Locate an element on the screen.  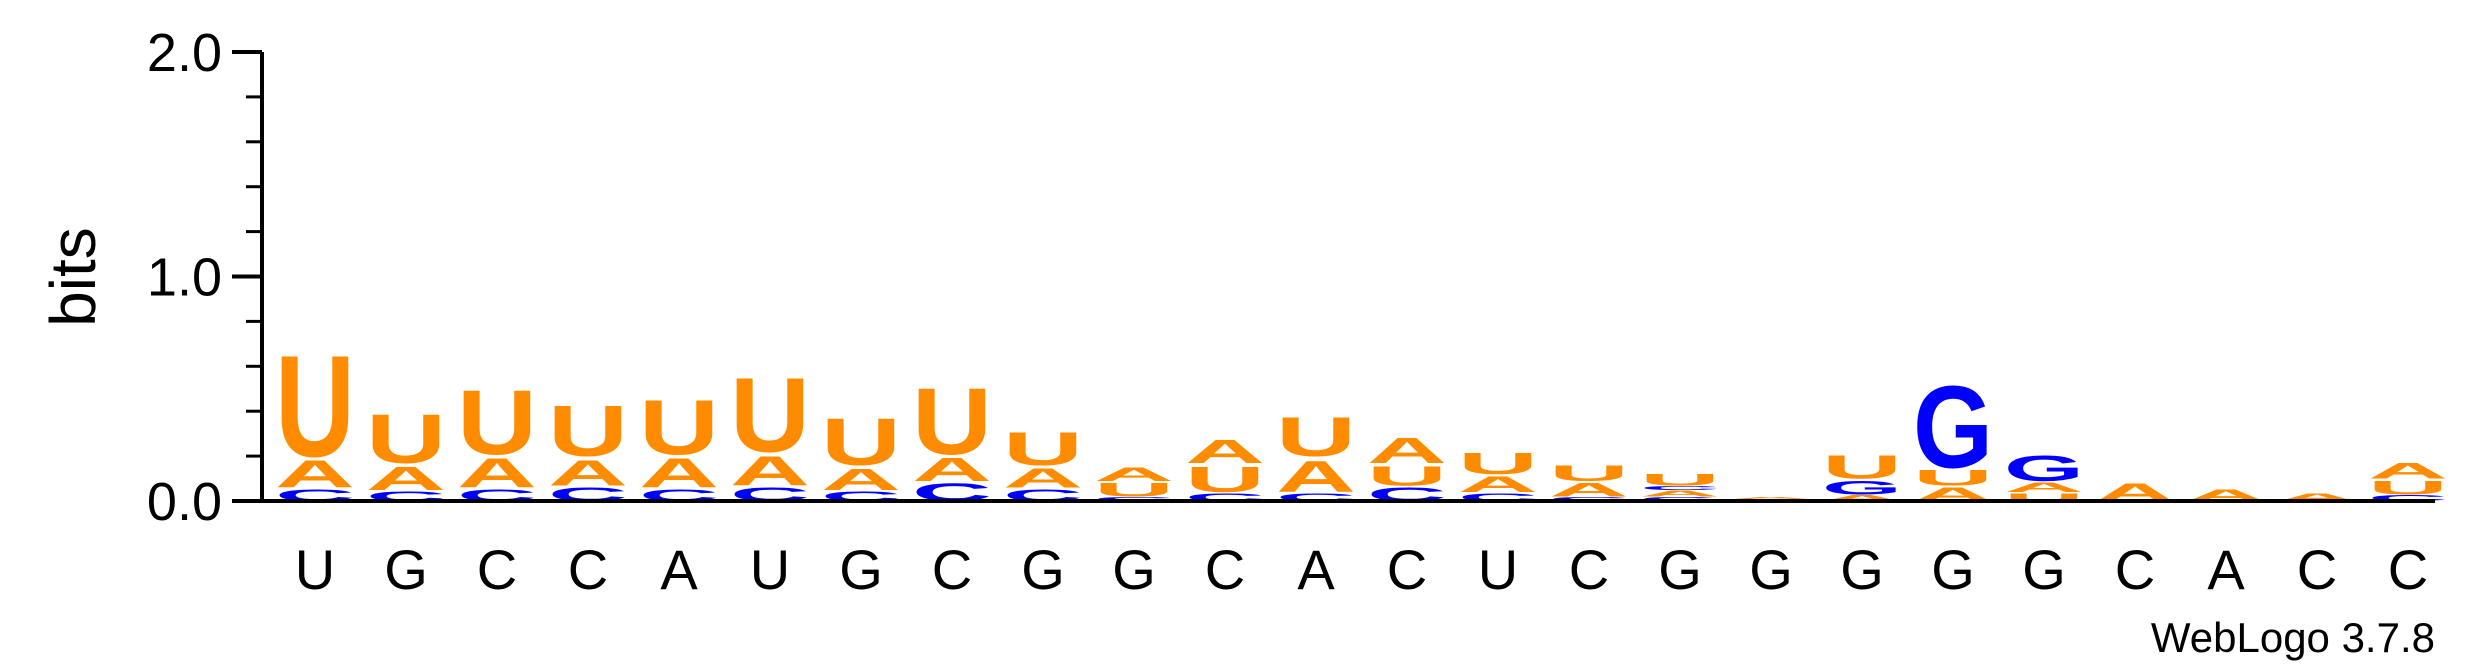
y-tick-label: 1.0 is located at coordinates (184, 278).